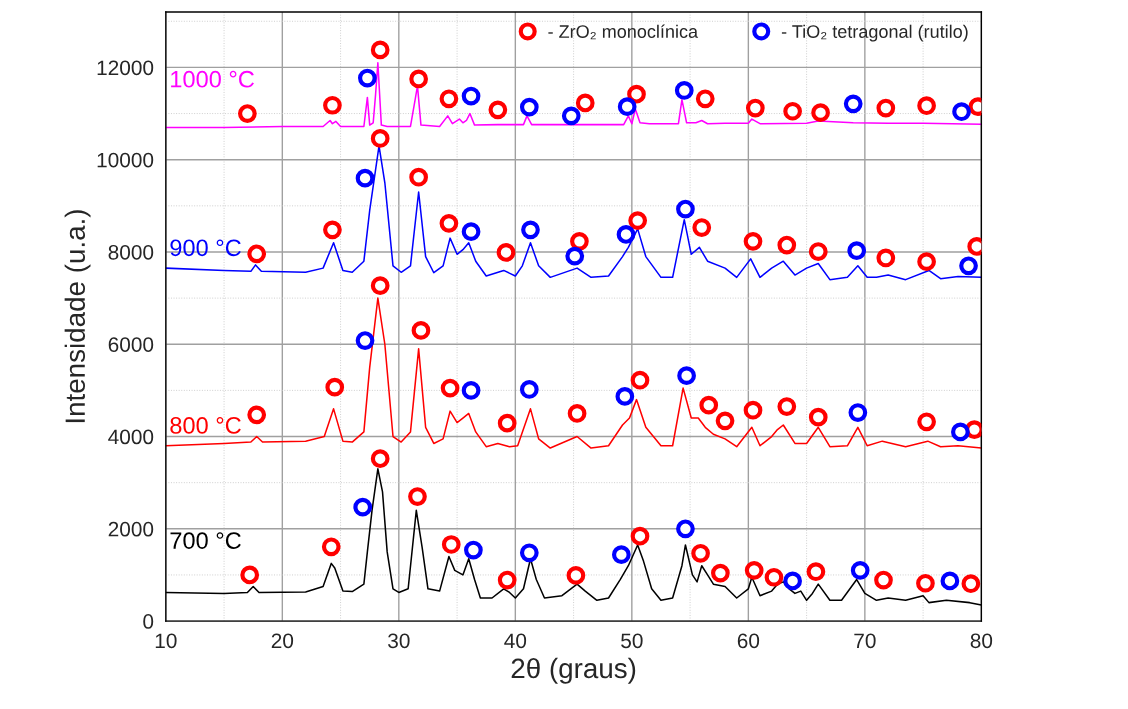 The height and width of the screenshot is (709, 1128). I want to click on series-label: 800 °C, so click(205, 425).